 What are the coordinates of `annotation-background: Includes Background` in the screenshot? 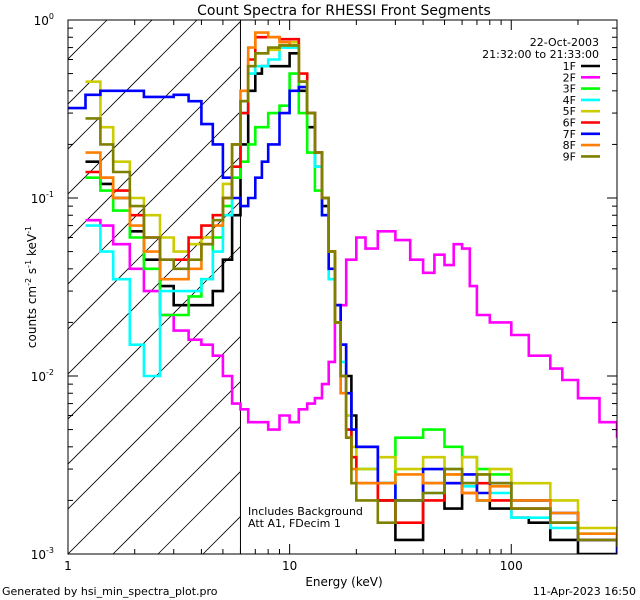 It's located at (305, 511).